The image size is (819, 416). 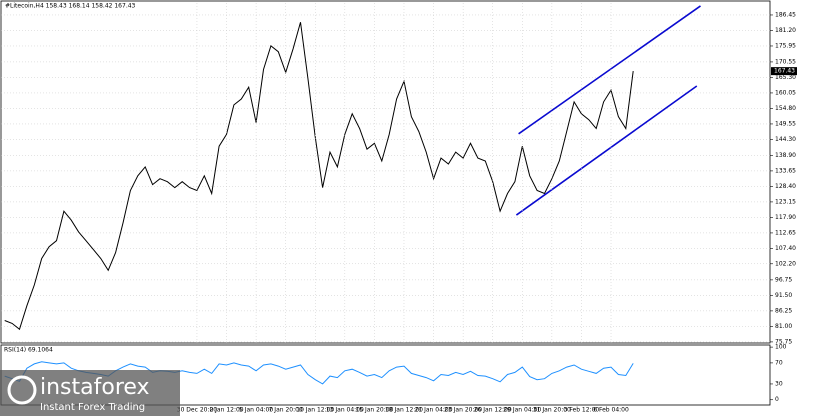 What do you see at coordinates (777, 399) in the screenshot?
I see `y-tick-label: 0` at bounding box center [777, 399].